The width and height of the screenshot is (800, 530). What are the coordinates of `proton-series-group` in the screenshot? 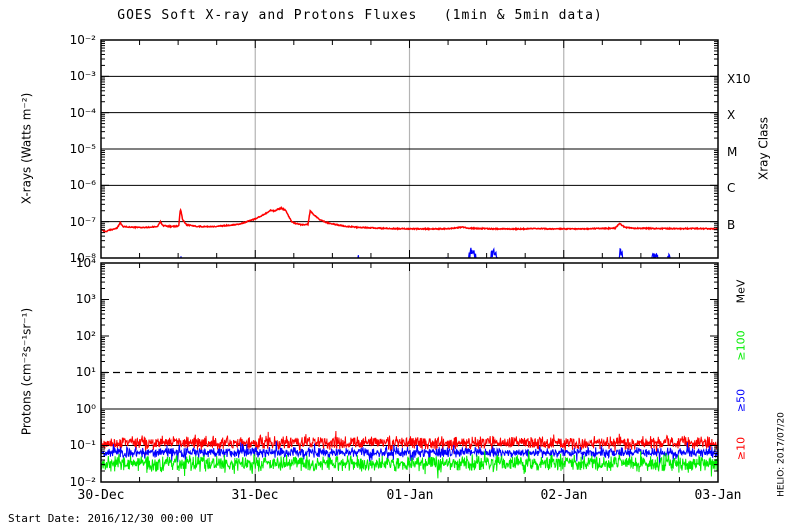 It's located at (409, 454).